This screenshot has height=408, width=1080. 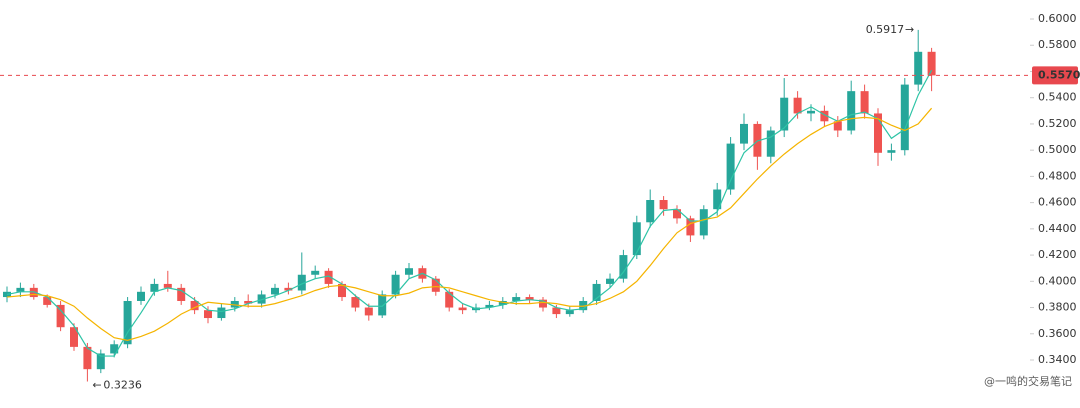 What do you see at coordinates (1057, 18) in the screenshot?
I see `y-tick-label: 0.6000` at bounding box center [1057, 18].